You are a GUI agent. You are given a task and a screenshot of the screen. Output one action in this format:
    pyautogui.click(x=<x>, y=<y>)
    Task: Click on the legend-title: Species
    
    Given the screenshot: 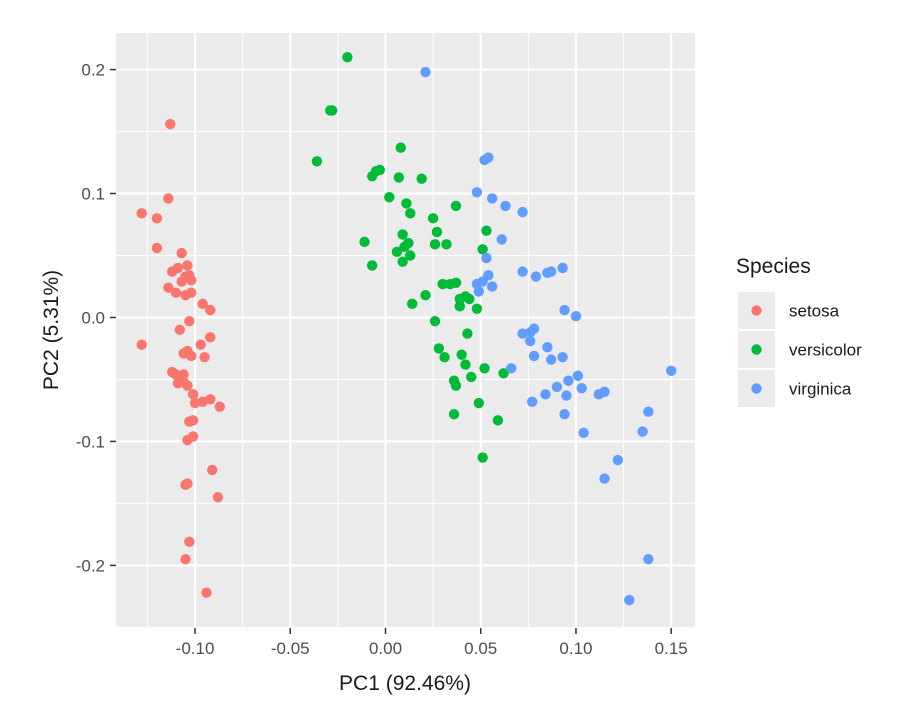 What is the action you would take?
    pyautogui.click(x=773, y=266)
    